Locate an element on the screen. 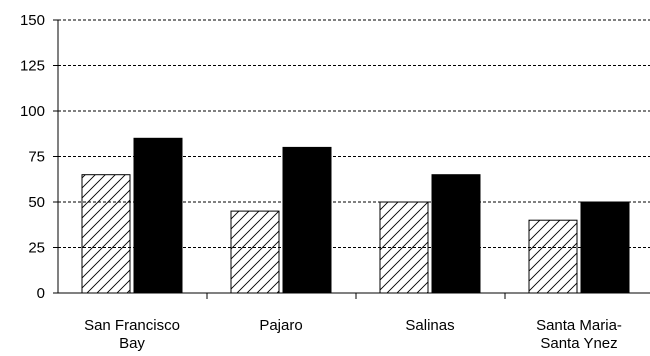  y-tick-label: 150 is located at coordinates (32, 20).